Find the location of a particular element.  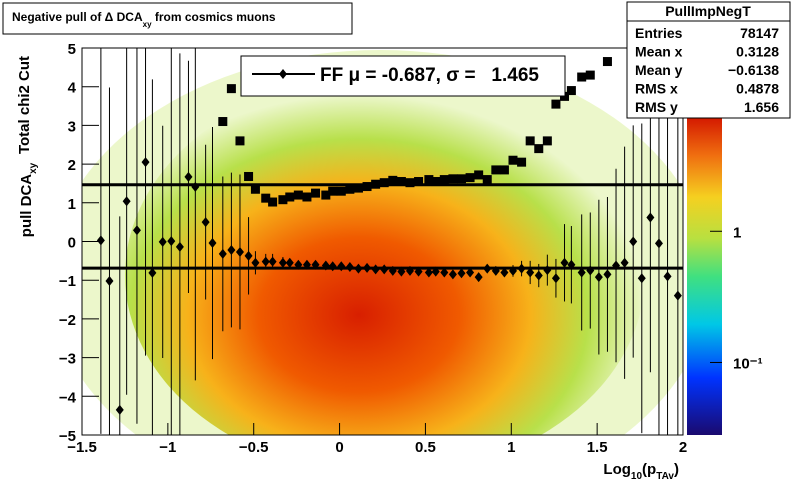

x-tick-label: −1.5 is located at coordinates (82, 447).